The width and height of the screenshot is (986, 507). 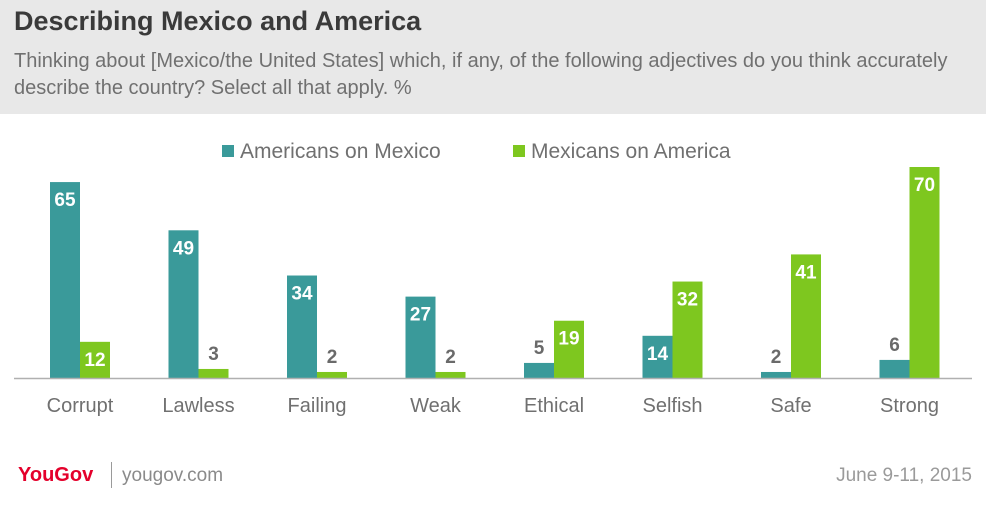 What do you see at coordinates (340, 151) in the screenshot?
I see `legend-label-0: Americans on Mexico` at bounding box center [340, 151].